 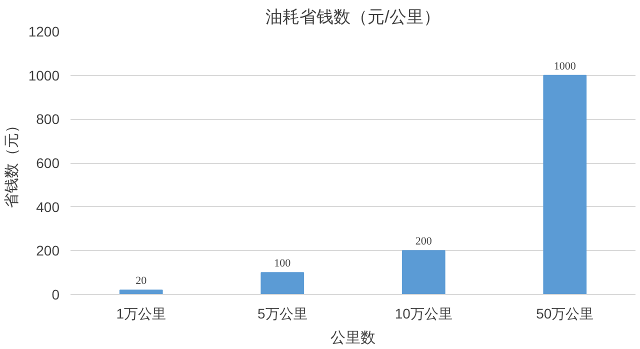 I want to click on y-axis-title: 省钱数（元）, so click(x=11, y=163).